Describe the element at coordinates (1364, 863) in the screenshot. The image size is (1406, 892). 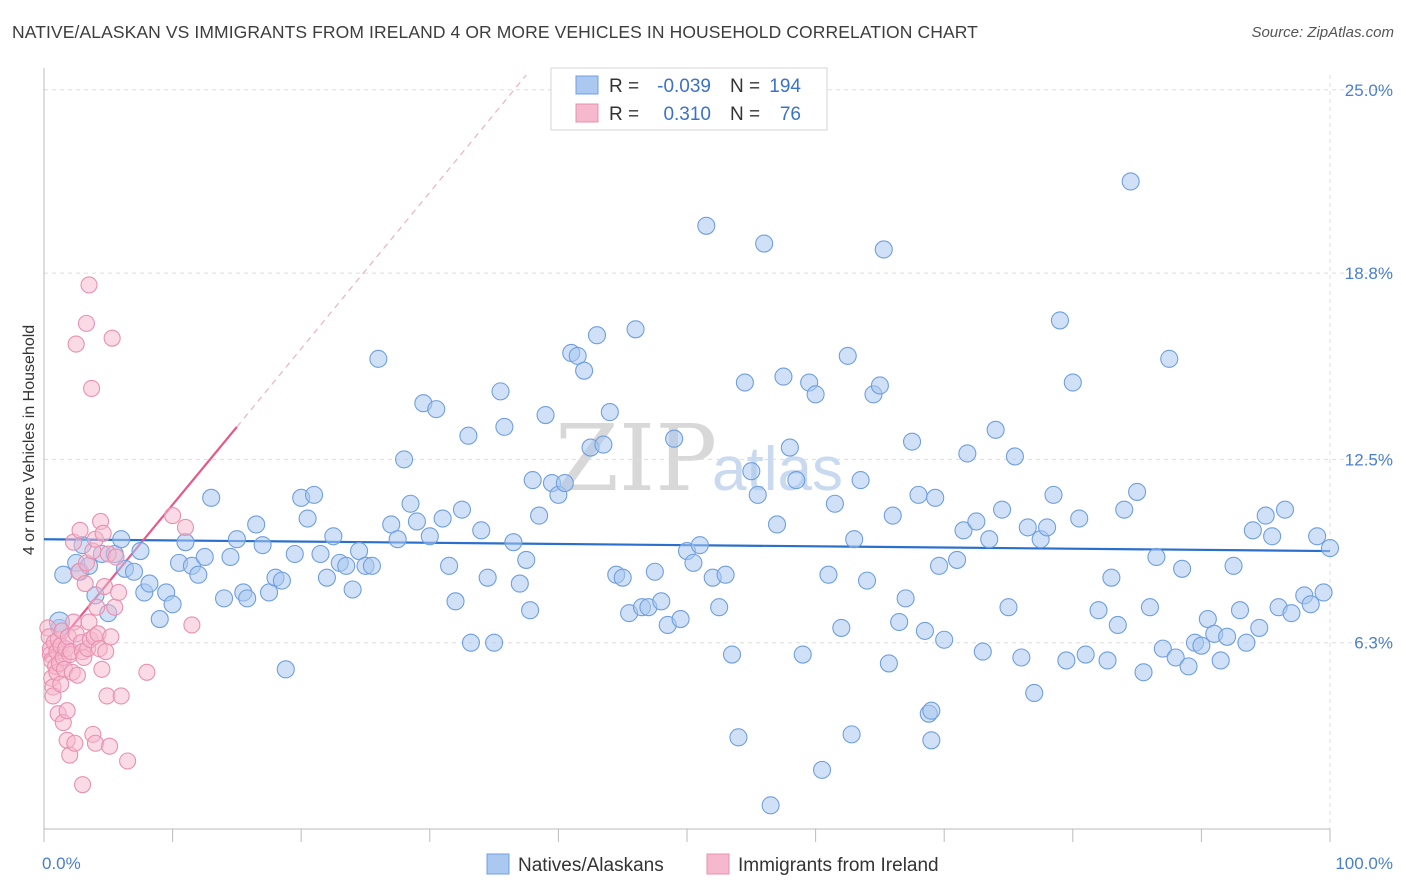
I see `x-tick-label: 100.0%` at that location.